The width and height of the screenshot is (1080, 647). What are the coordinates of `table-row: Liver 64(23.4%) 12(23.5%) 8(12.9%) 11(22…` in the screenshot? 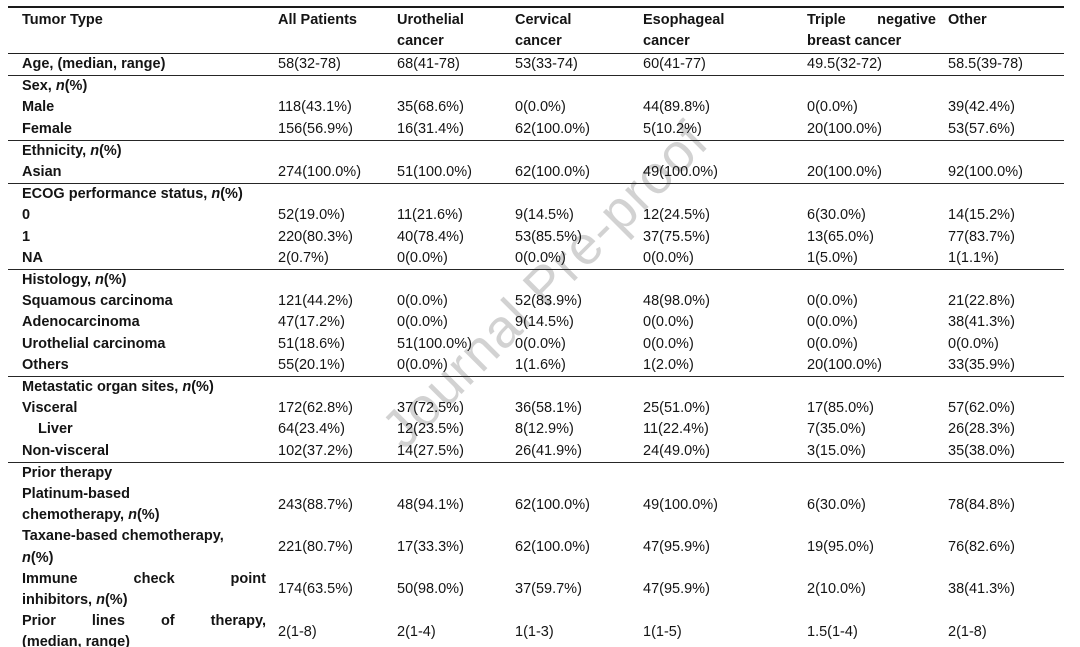 It's located at (536, 429).